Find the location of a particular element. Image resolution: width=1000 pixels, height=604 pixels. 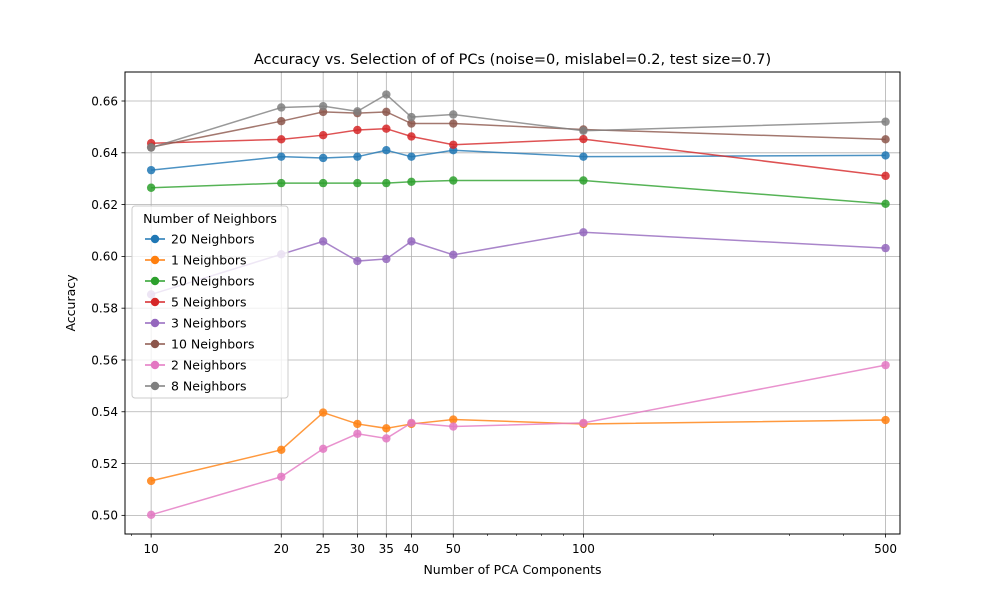

y-axis-label: Accuracy is located at coordinates (70, 303).